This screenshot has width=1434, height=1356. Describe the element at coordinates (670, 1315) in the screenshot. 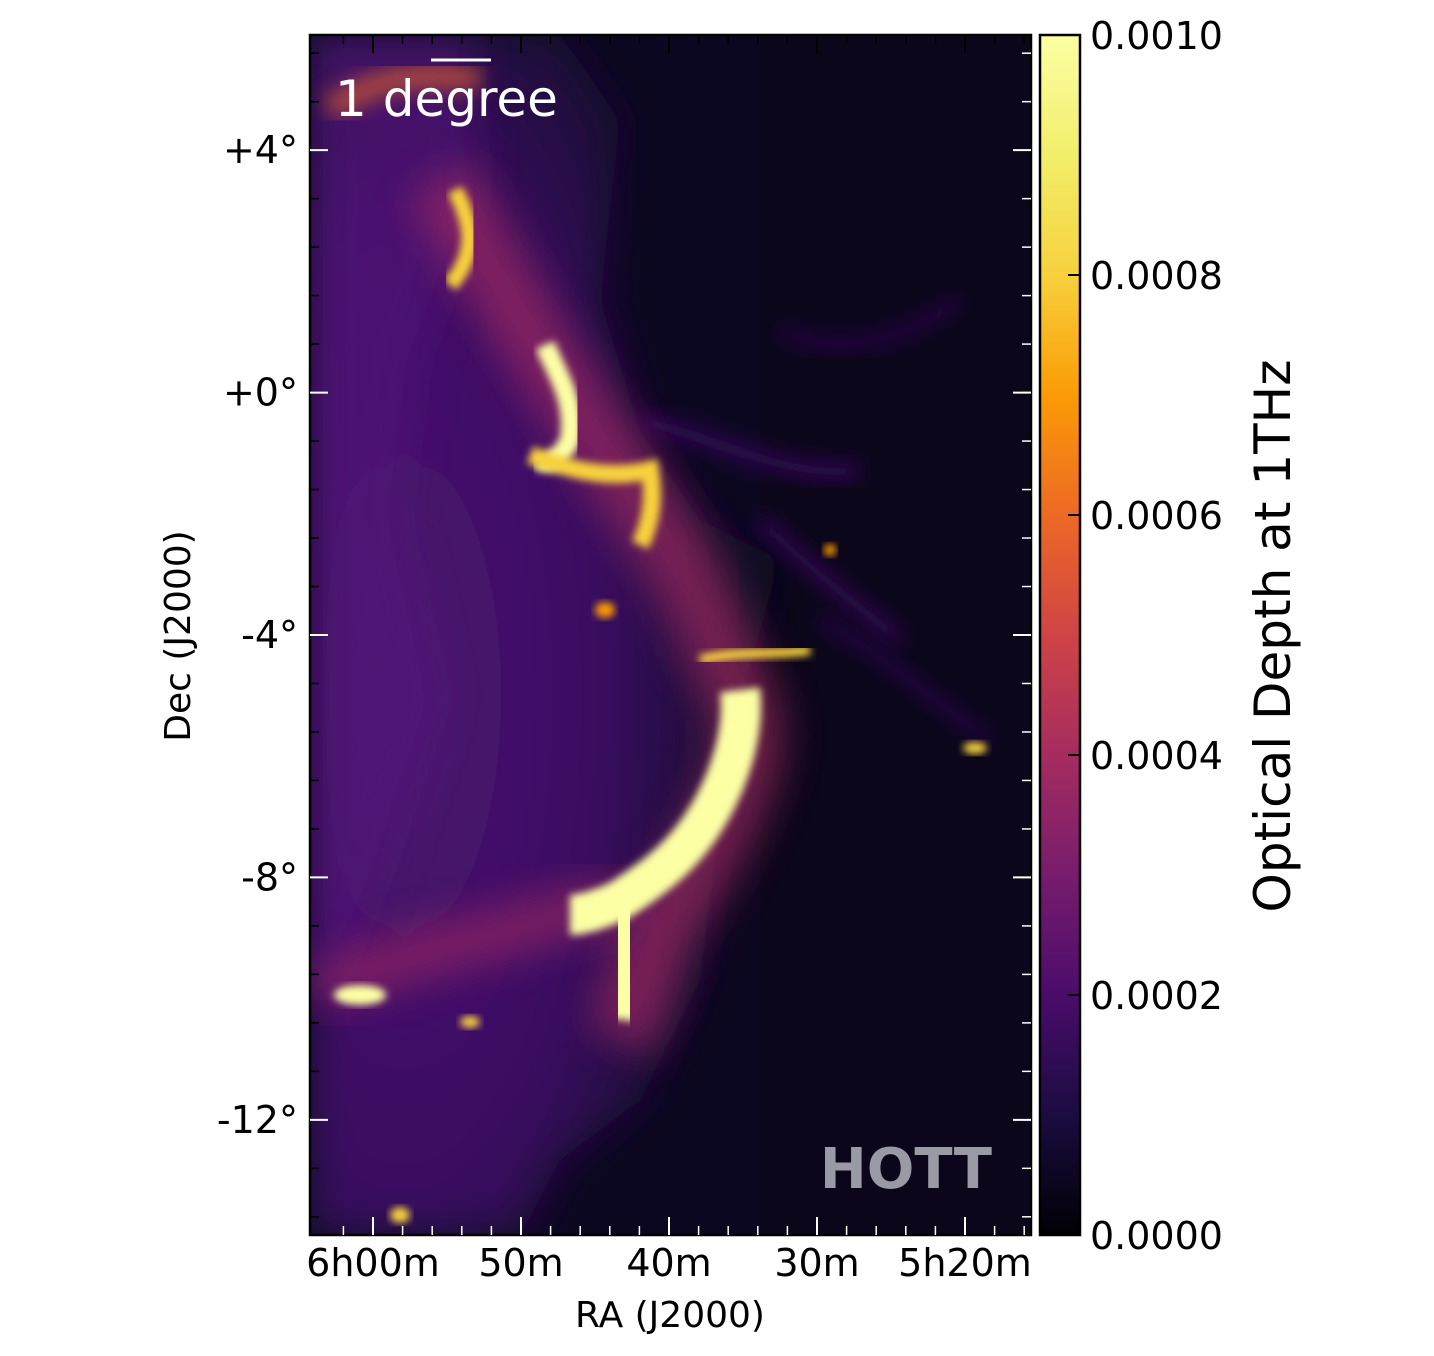

I see `x-axis-title: RA (J2000)` at that location.